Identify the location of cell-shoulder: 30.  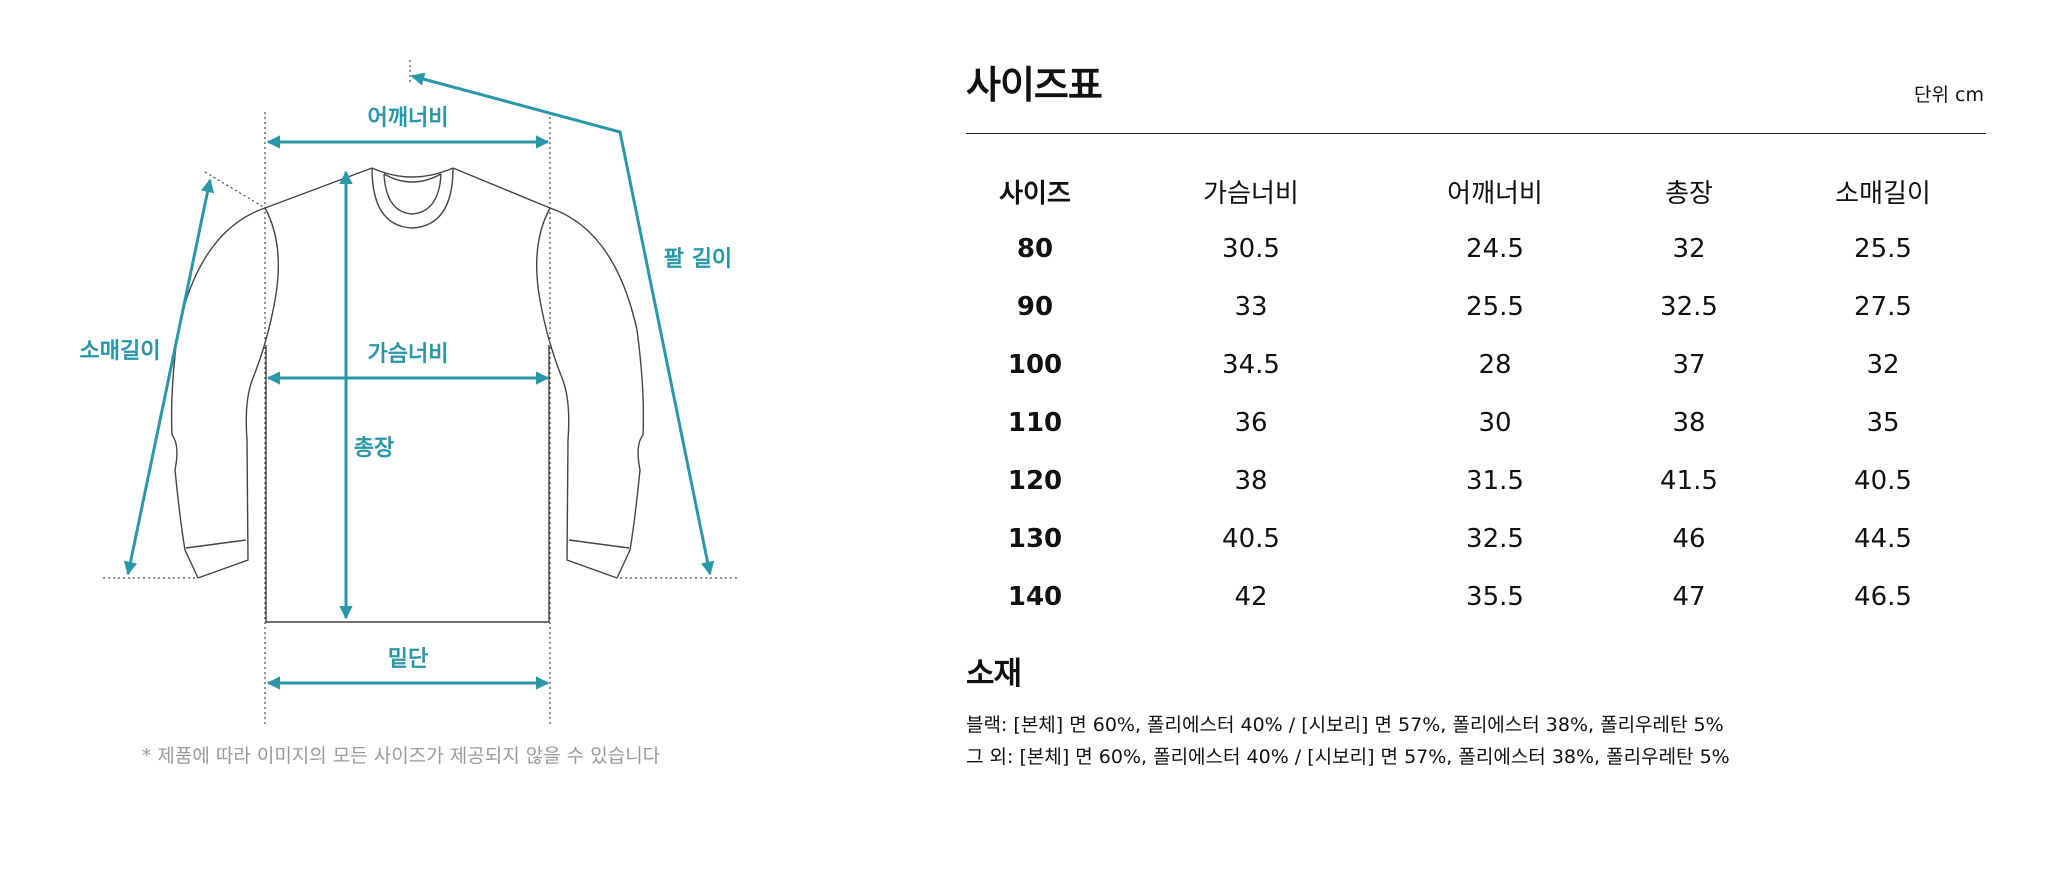
(1495, 423).